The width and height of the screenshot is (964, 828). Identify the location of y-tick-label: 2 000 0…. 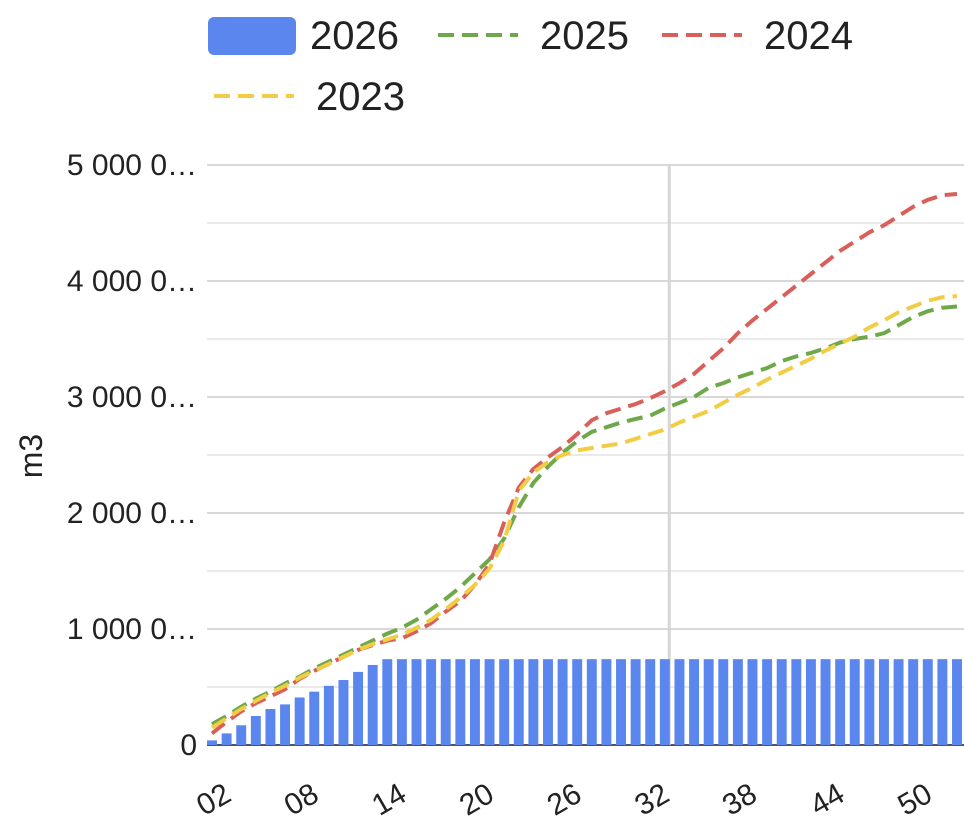
(132, 513).